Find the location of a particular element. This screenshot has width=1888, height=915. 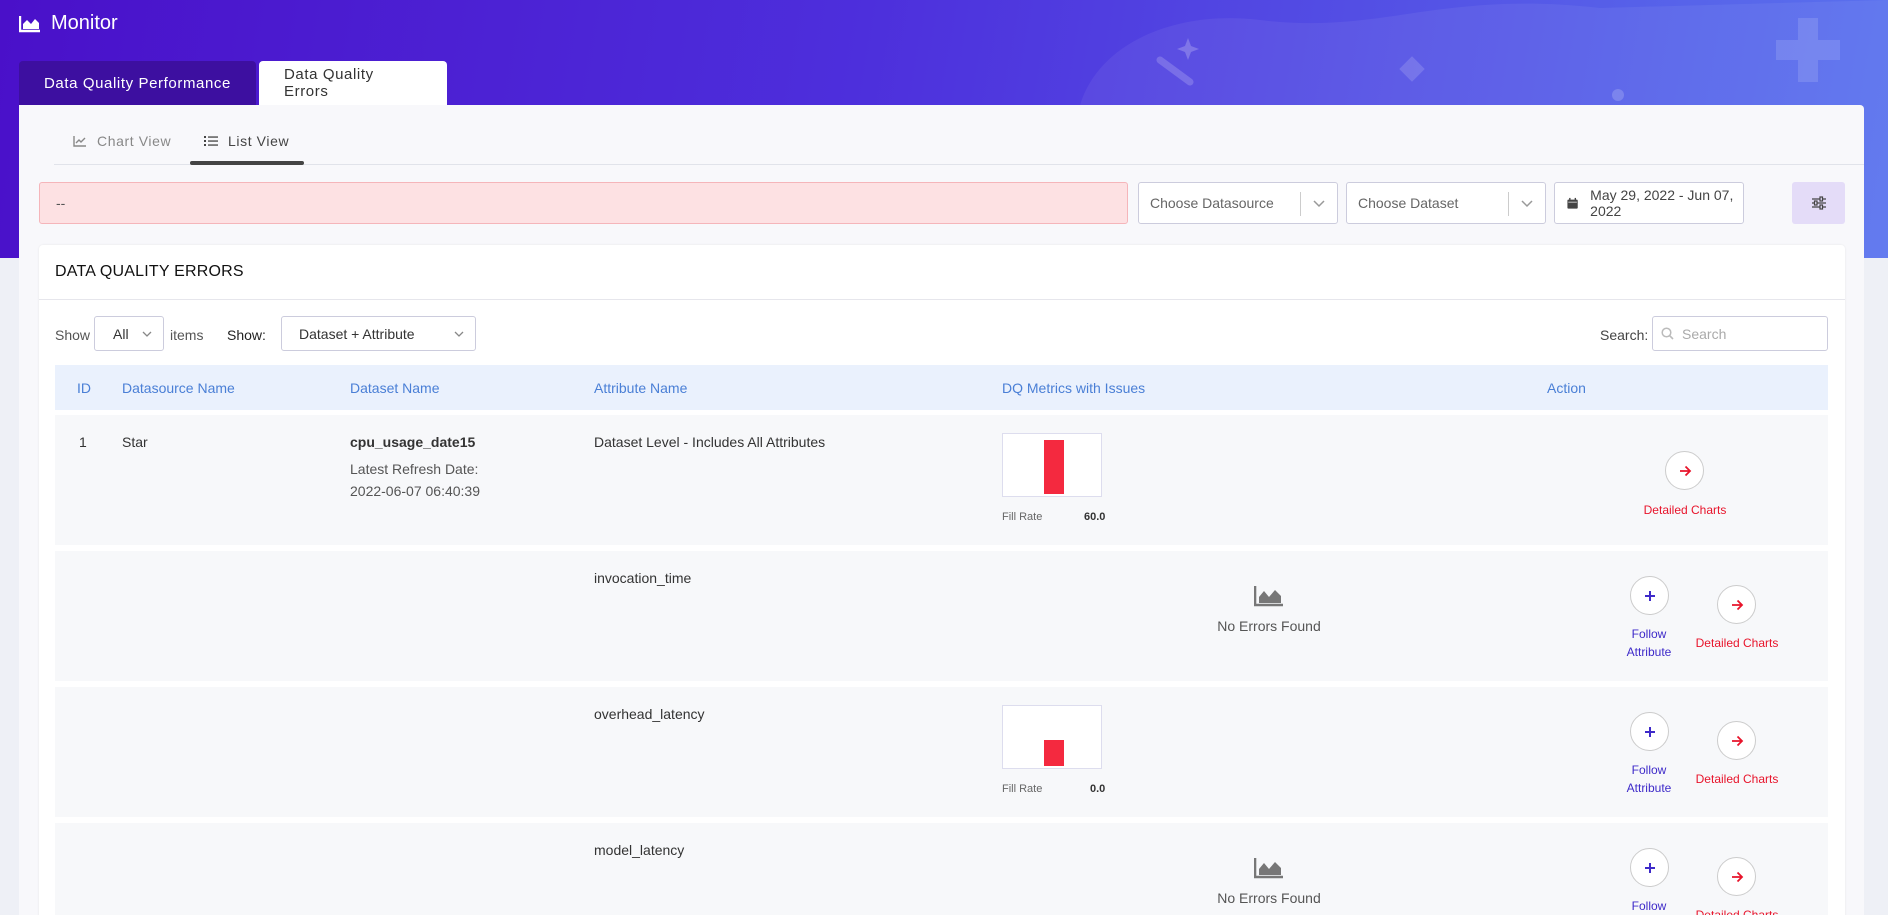

app-title: Monitor is located at coordinates (84, 23).